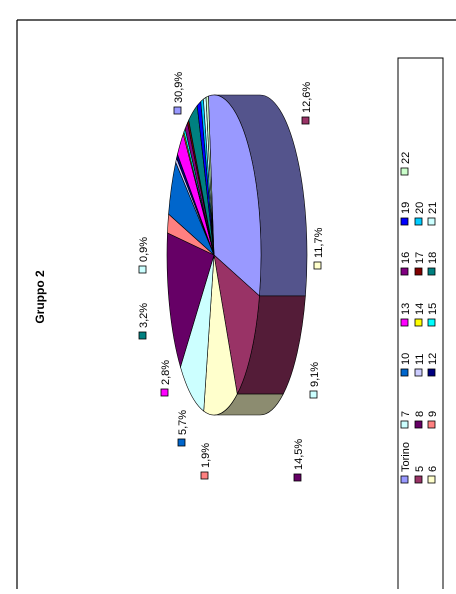 Image resolution: width=456 pixels, height=594 pixels. I want to click on data-label-text-6: 11,7%, so click(319, 242).